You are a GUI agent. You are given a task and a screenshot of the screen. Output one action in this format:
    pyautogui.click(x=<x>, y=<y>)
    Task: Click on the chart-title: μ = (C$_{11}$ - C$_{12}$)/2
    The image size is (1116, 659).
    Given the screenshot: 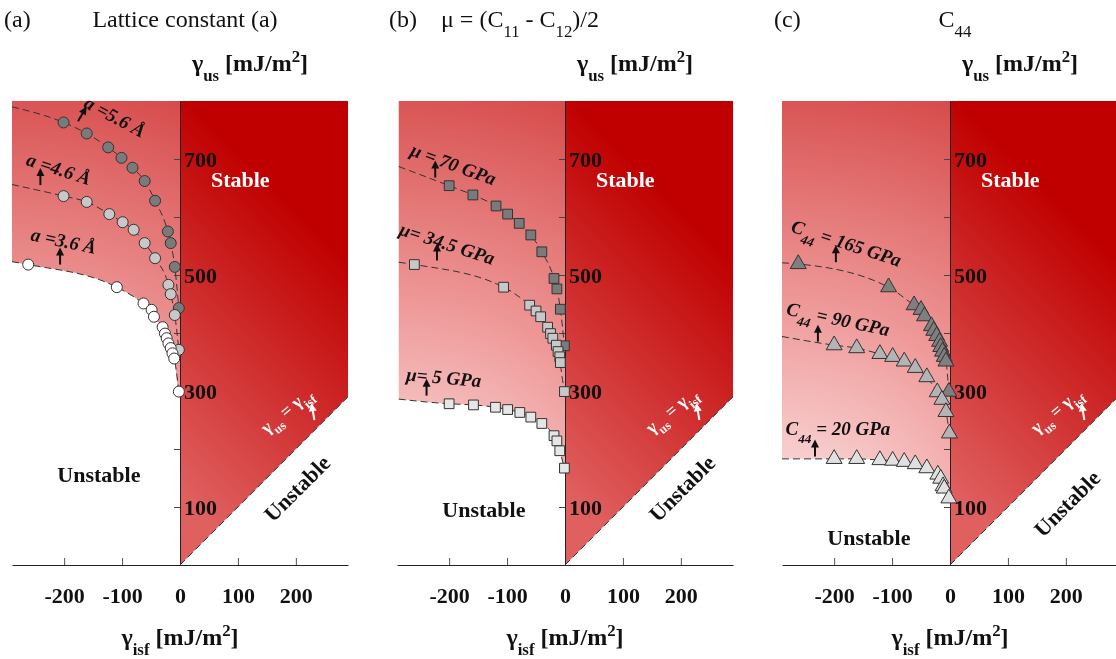 What is the action you would take?
    pyautogui.click(x=520, y=23)
    